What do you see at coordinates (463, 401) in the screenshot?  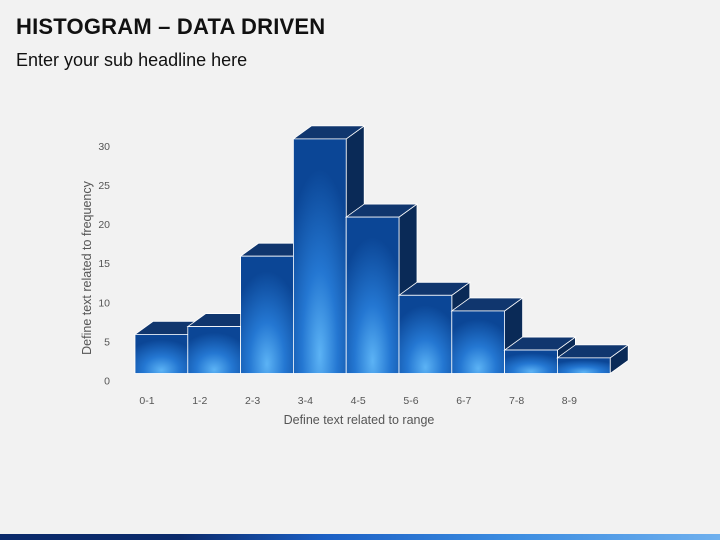 I see `x-tick-label: 6-7` at bounding box center [463, 401].